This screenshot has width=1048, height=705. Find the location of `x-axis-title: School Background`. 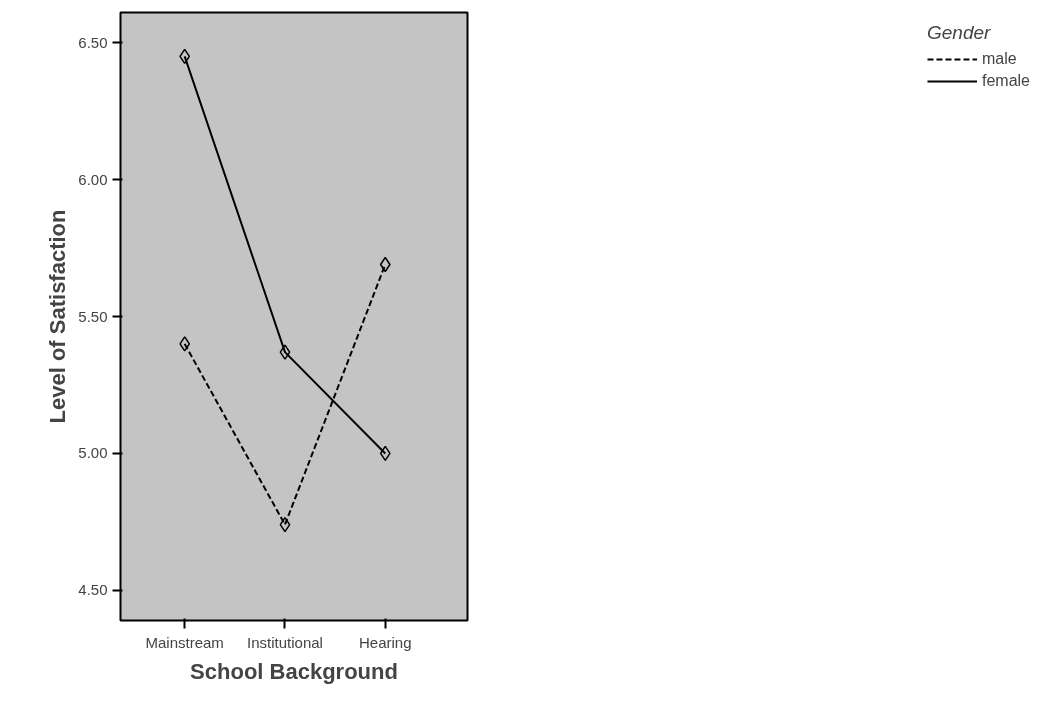

x-axis-title: School Background is located at coordinates (294, 671).